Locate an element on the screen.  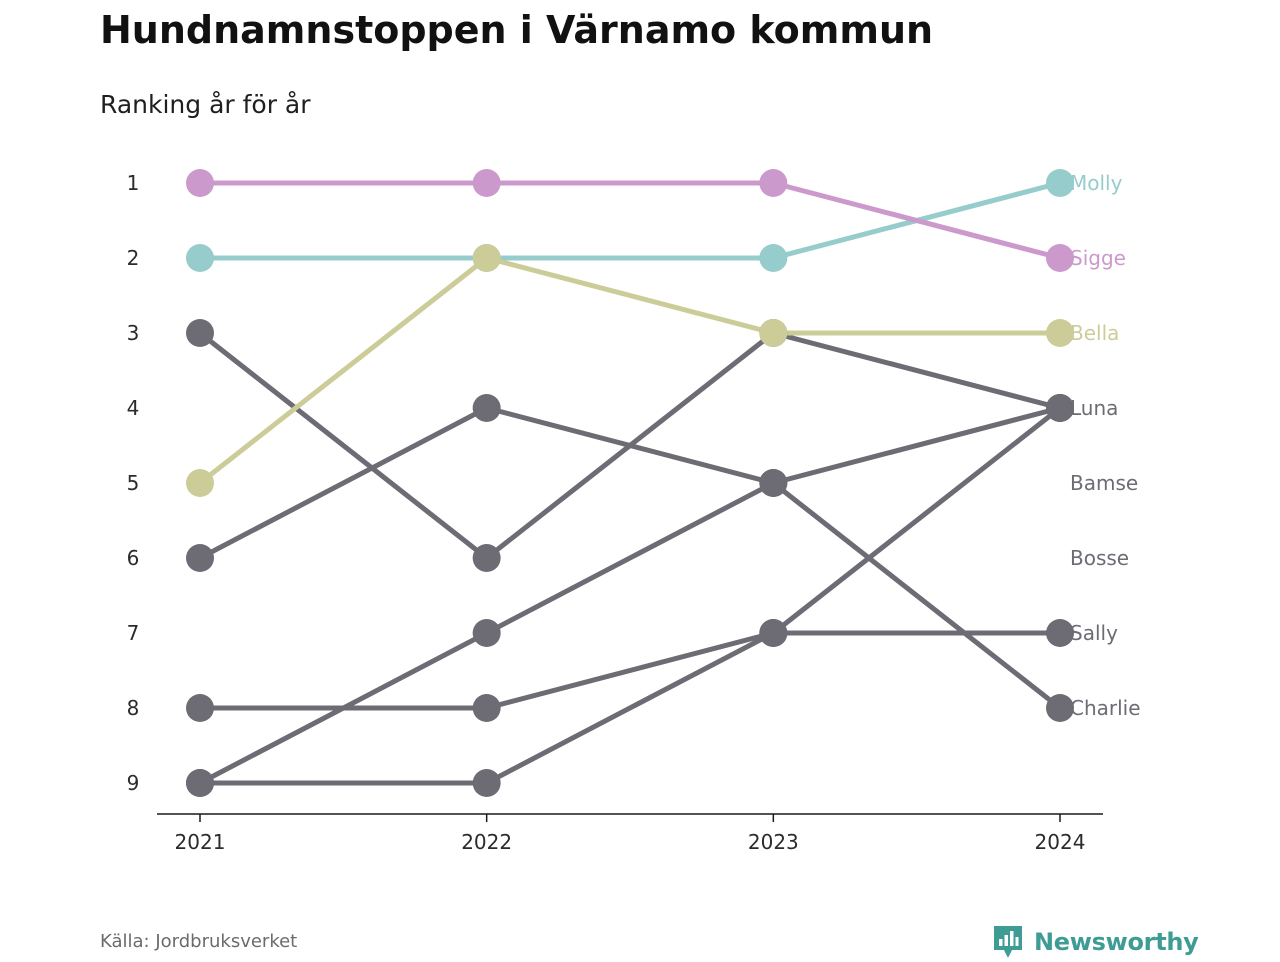
brand-logo: Newsworthy is located at coordinates (1095, 942).